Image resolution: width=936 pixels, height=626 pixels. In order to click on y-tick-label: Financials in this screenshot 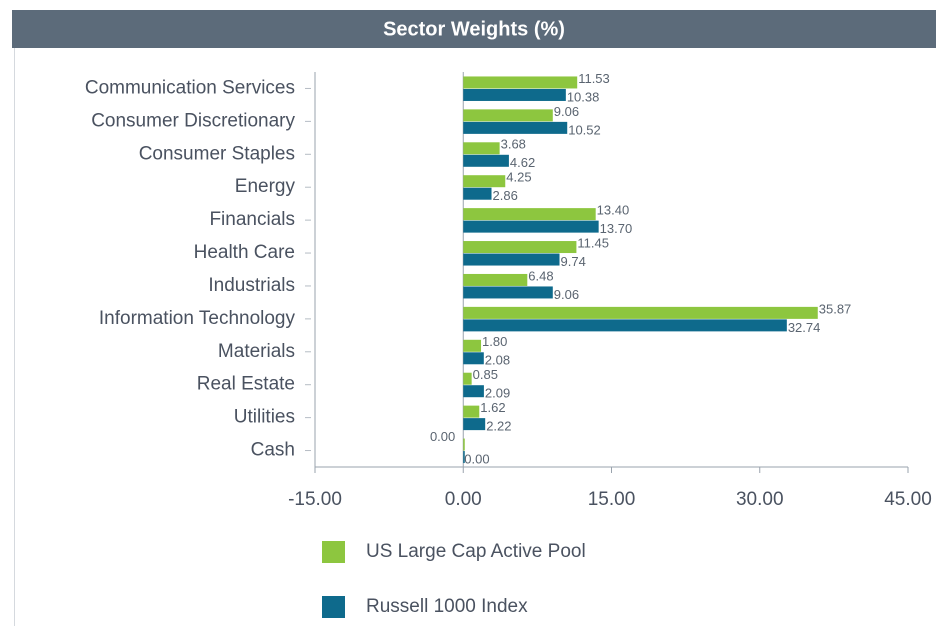, I will do `click(252, 219)`.